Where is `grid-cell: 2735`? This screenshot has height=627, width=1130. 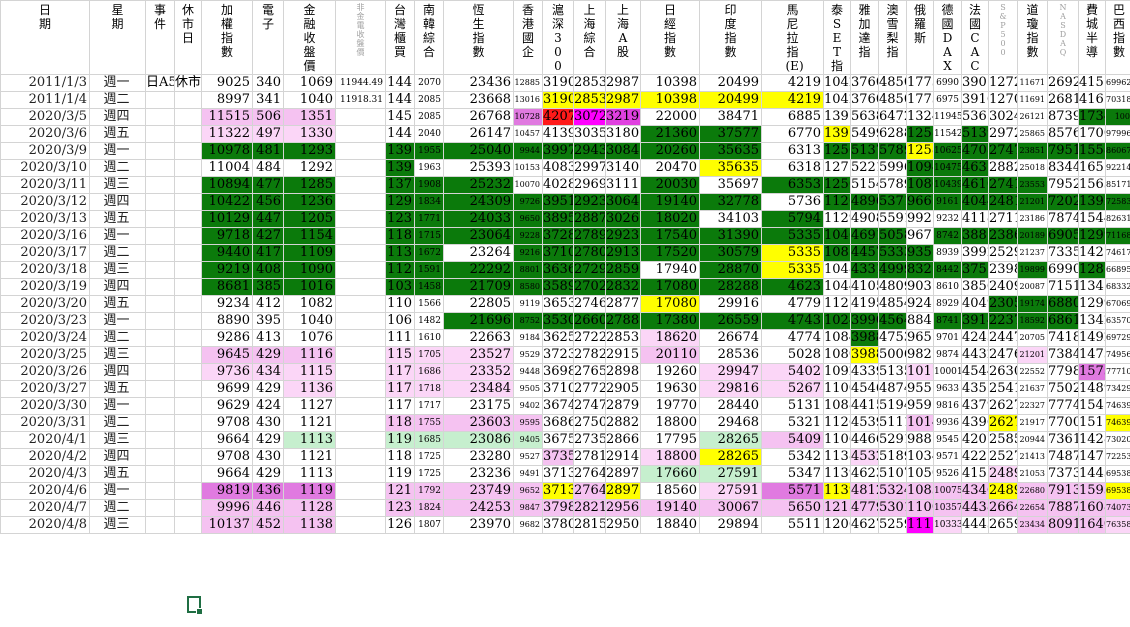
grid-cell: 2735 is located at coordinates (589, 440).